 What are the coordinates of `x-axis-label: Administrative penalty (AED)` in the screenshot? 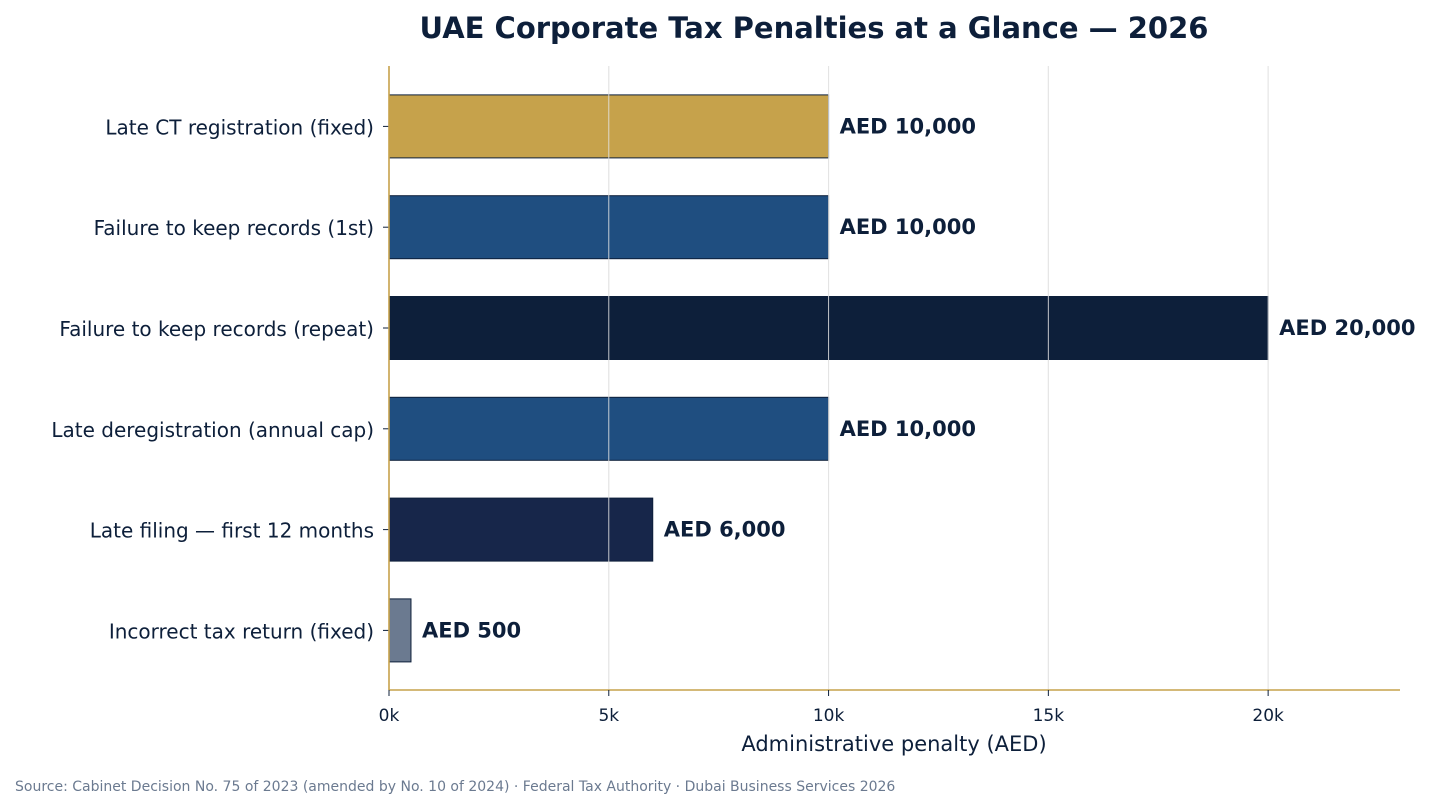 It's located at (893, 744).